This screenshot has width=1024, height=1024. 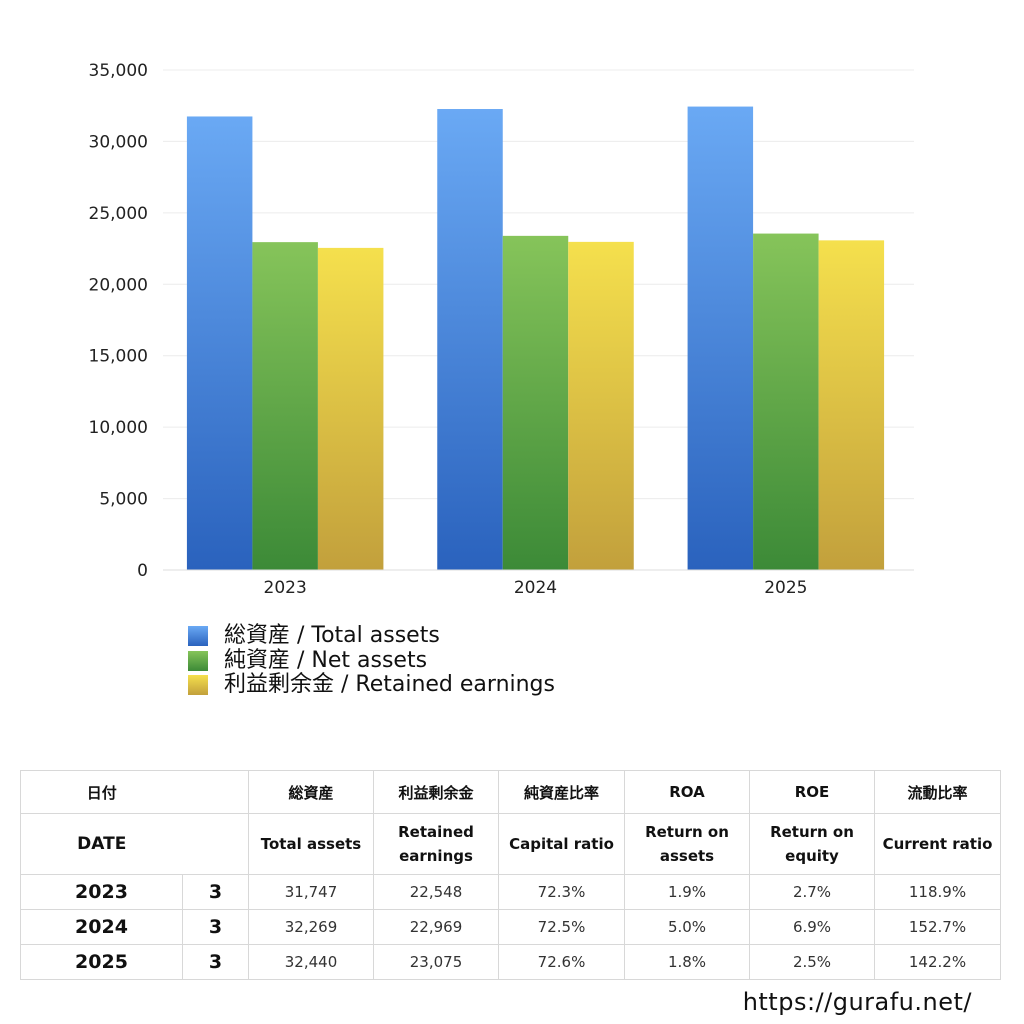 I want to click on x-tick-label: 2024, so click(x=535, y=588).